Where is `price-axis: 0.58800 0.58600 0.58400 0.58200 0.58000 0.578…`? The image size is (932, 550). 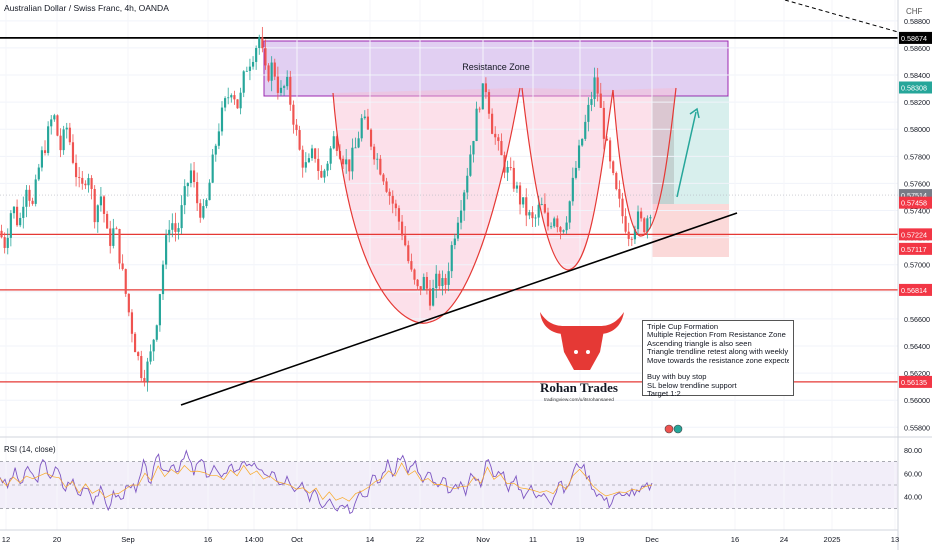
price-axis: 0.58800 0.58600 0.58400 0.58200 0.58000 0.578… is located at coordinates (917, 224).